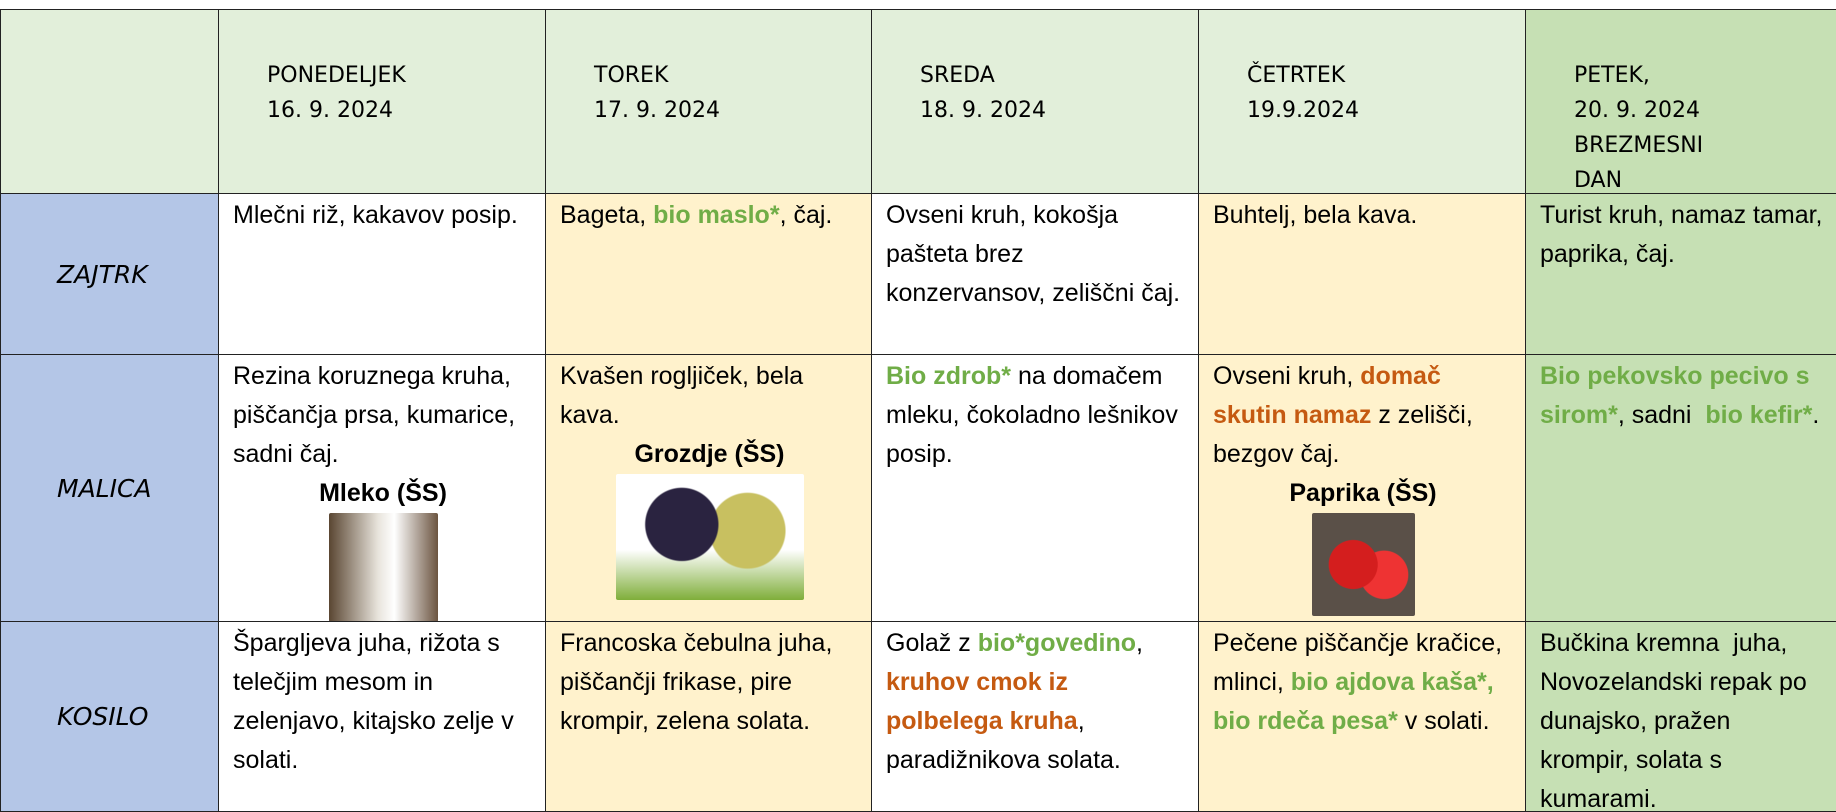 The width and height of the screenshot is (1836, 812). What do you see at coordinates (631, 75) in the screenshot?
I see `day-line: TOREK` at bounding box center [631, 75].